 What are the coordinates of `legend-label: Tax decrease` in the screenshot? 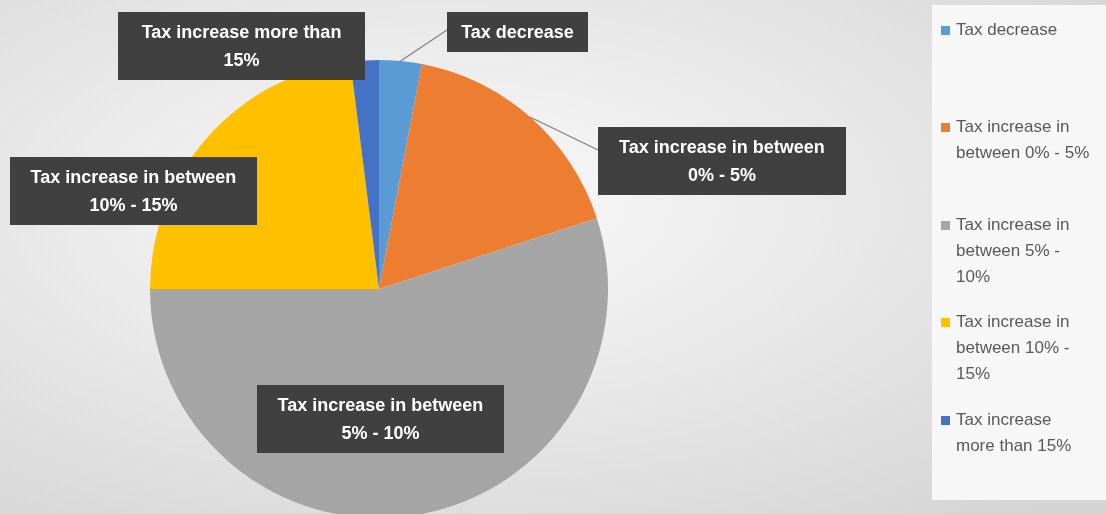 It's located at (1007, 29).